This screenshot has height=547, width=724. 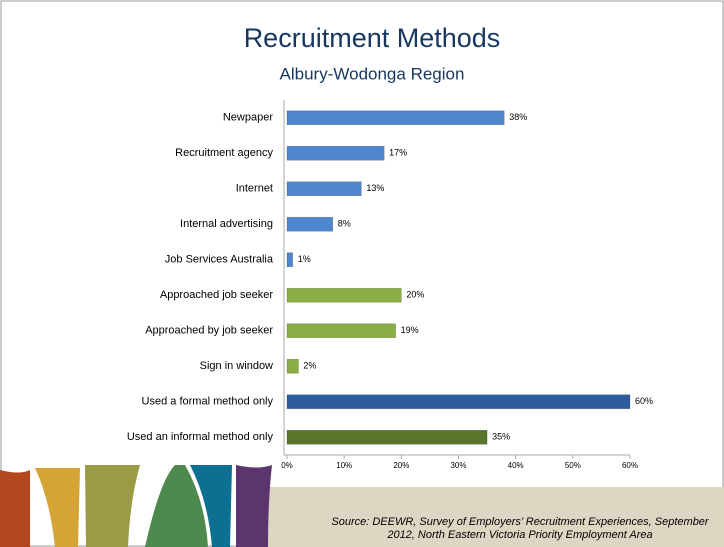 What do you see at coordinates (398, 153) in the screenshot?
I see `value-label: 17%` at bounding box center [398, 153].